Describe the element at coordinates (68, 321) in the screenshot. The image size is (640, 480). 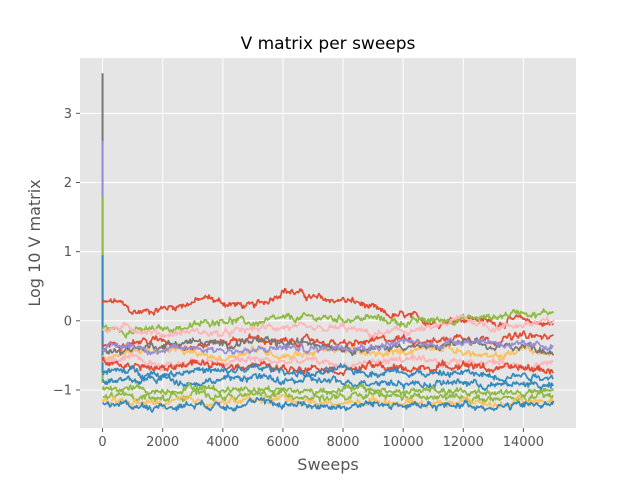
I see `y-tick-label: 0` at that location.